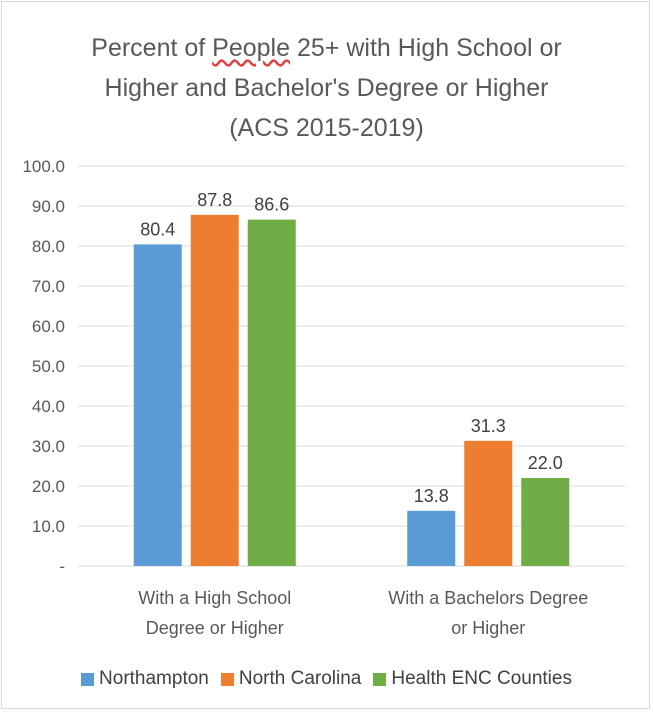 The height and width of the screenshot is (712, 653). Describe the element at coordinates (88, 679) in the screenshot. I see `legend-swatch-northampton` at that location.